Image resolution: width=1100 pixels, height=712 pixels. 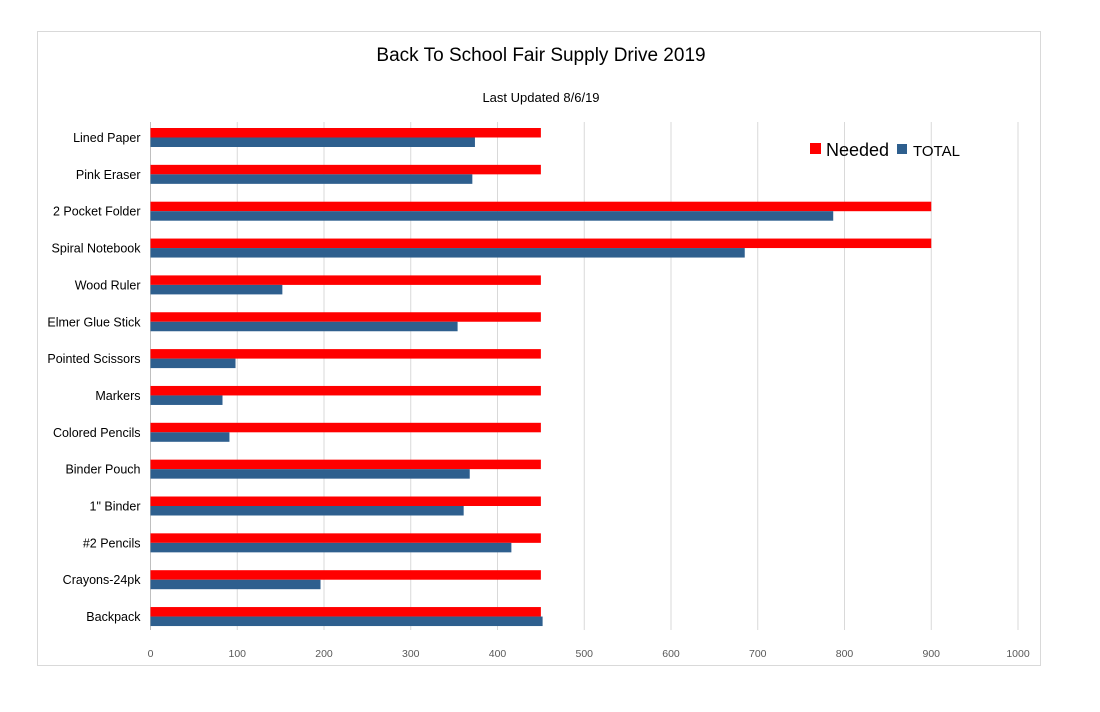 What do you see at coordinates (584, 654) in the screenshot?
I see `x-tick-label: 500` at bounding box center [584, 654].